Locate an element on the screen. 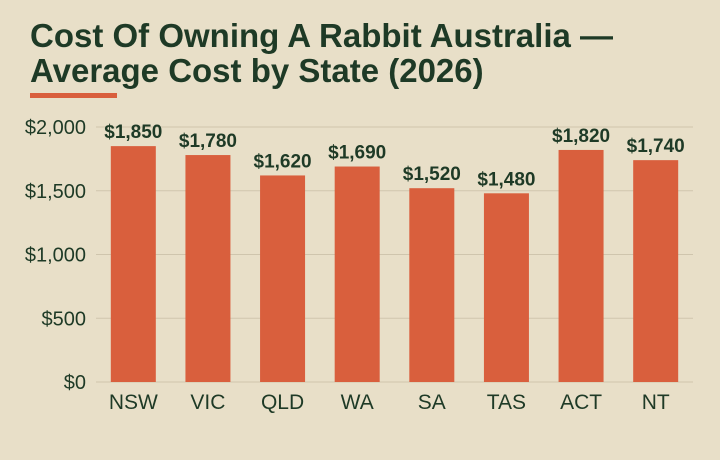 This screenshot has height=460, width=720. category-label: QLD is located at coordinates (282, 402).